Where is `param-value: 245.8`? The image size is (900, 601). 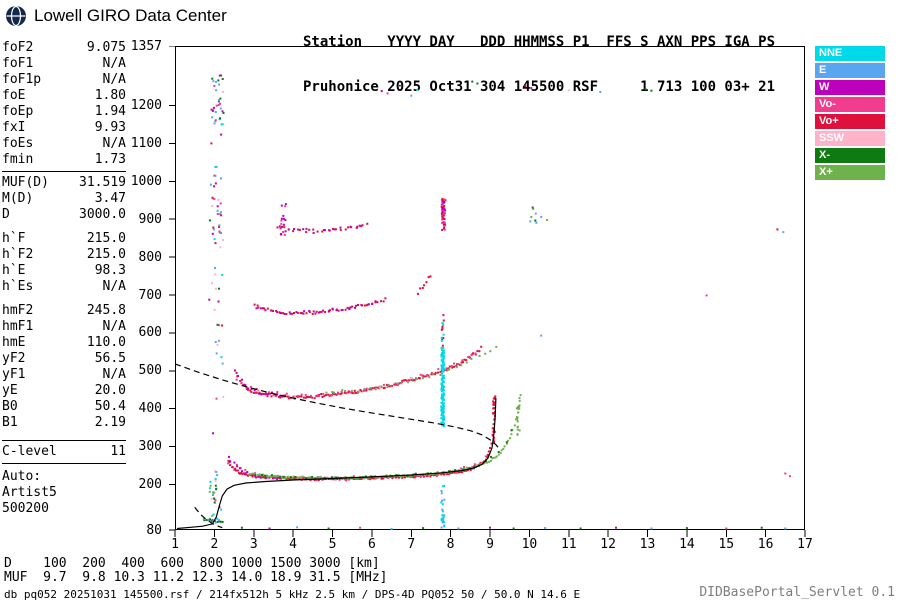 param-value: 245.8 is located at coordinates (106, 310).